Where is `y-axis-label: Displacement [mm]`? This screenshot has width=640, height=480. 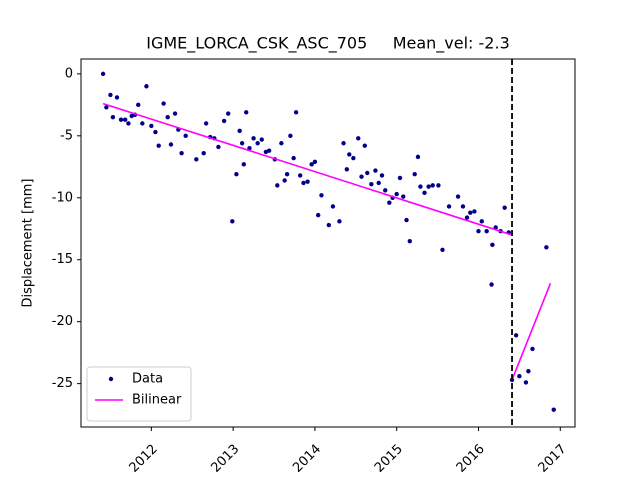 y-axis-label: Displacement [mm] is located at coordinates (28, 243).